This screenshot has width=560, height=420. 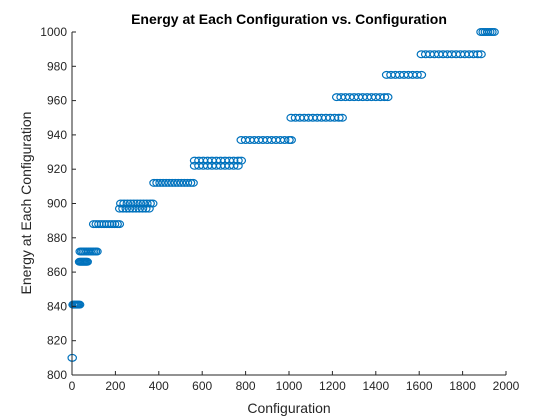 What do you see at coordinates (57, 66) in the screenshot?
I see `y-tick-label: 980` at bounding box center [57, 66].